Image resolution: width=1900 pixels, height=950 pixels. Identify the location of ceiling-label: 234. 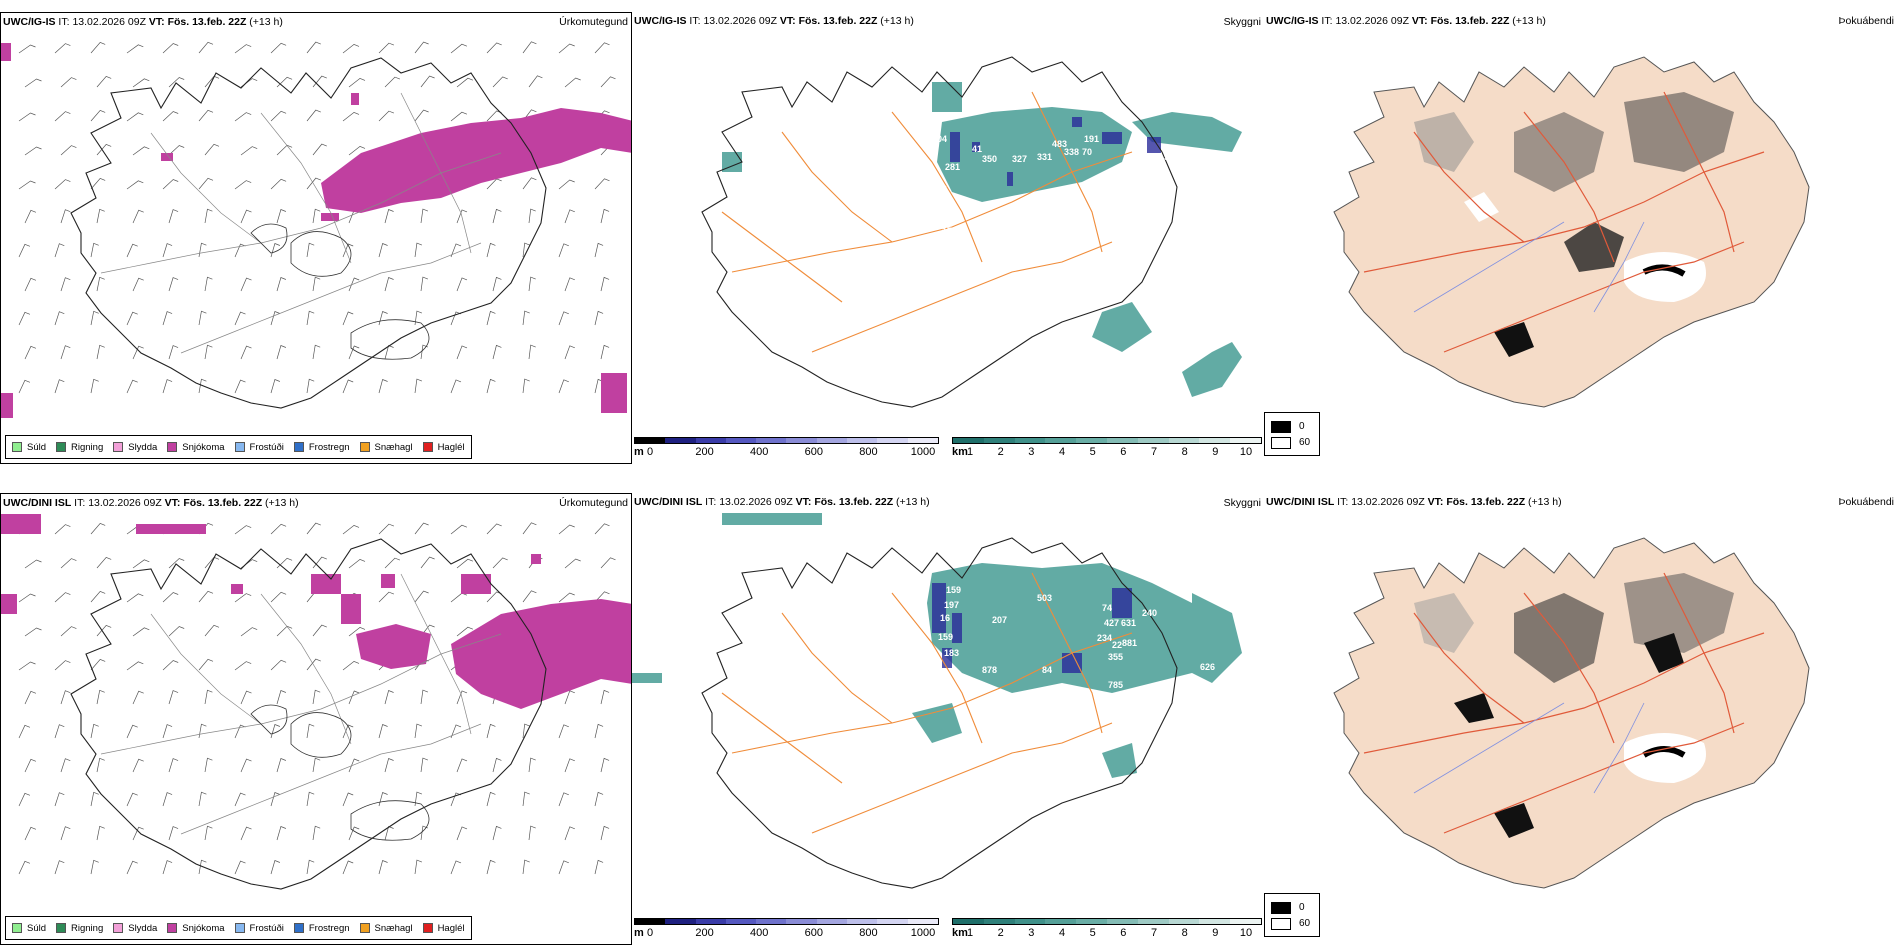
(1104, 638).